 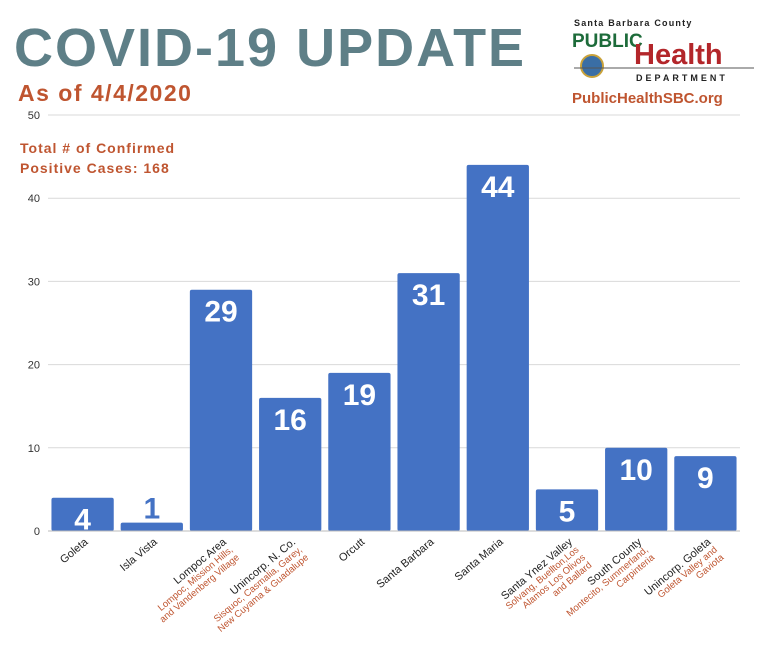 I want to click on x-label-group: Orcutt, so click(x=352, y=550).